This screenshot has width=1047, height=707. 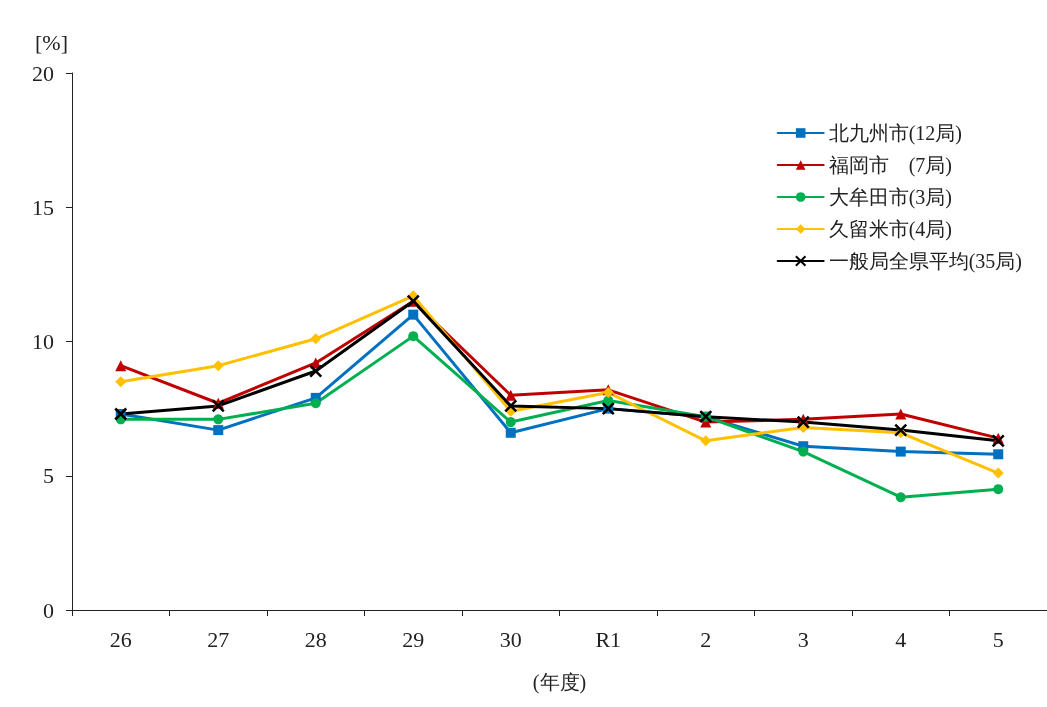 What do you see at coordinates (413, 639) in the screenshot?
I see `x-tick-label: 29` at bounding box center [413, 639].